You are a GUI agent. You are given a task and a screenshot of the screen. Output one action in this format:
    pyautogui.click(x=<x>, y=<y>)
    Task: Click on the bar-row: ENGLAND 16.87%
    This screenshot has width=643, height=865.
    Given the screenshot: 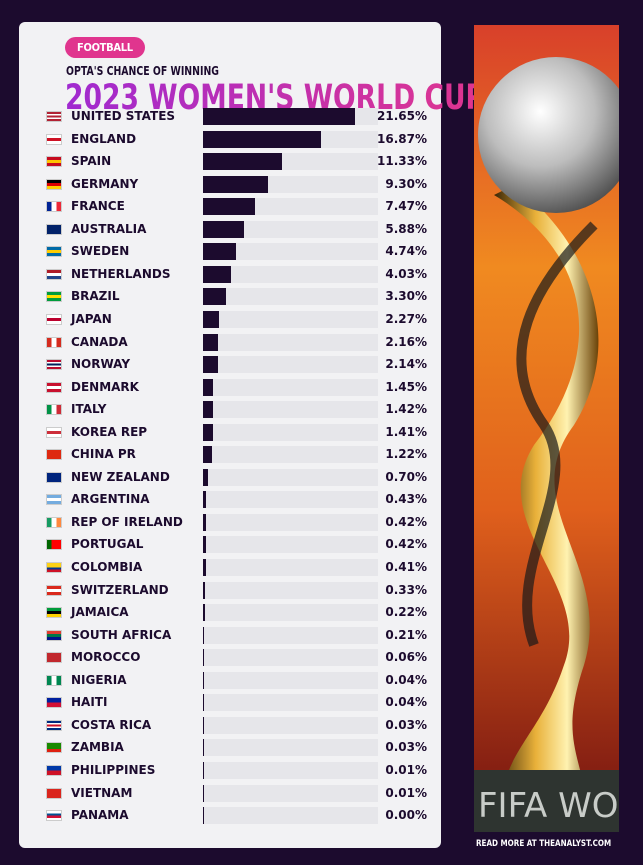 What is the action you would take?
    pyautogui.click(x=230, y=140)
    